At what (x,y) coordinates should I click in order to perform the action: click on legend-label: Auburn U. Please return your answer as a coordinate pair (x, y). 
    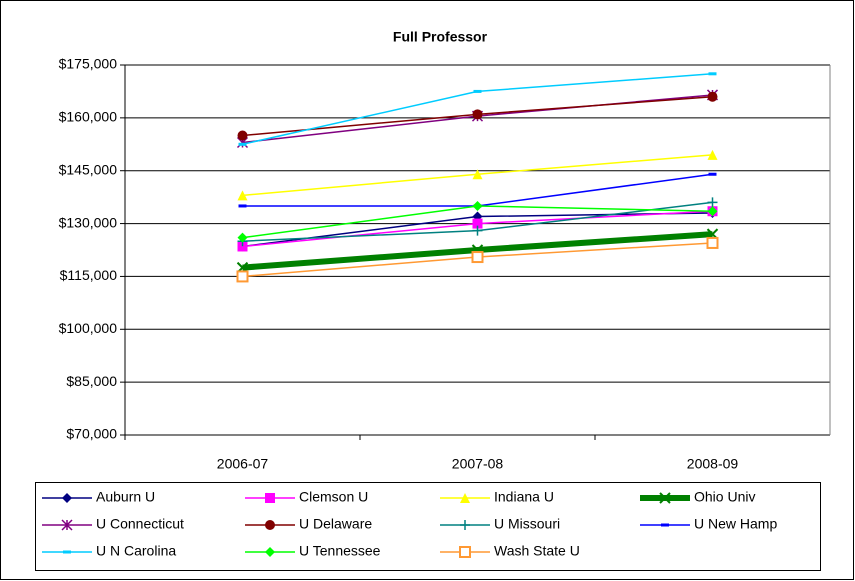
    Looking at the image, I should click on (125, 497).